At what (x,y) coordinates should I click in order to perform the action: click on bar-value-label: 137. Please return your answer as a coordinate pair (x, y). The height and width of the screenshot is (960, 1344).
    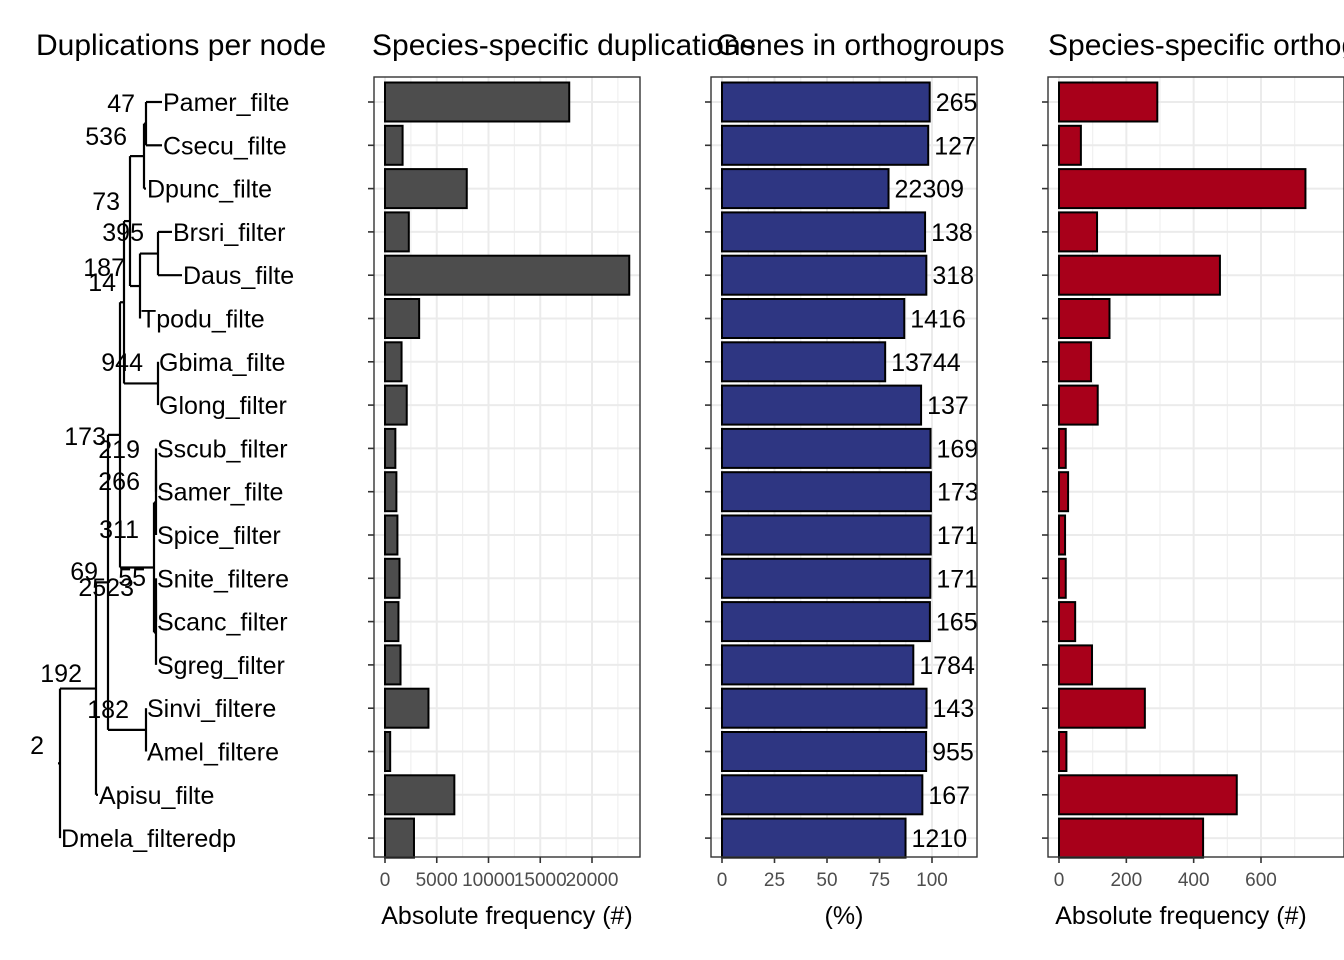
    Looking at the image, I should click on (948, 406).